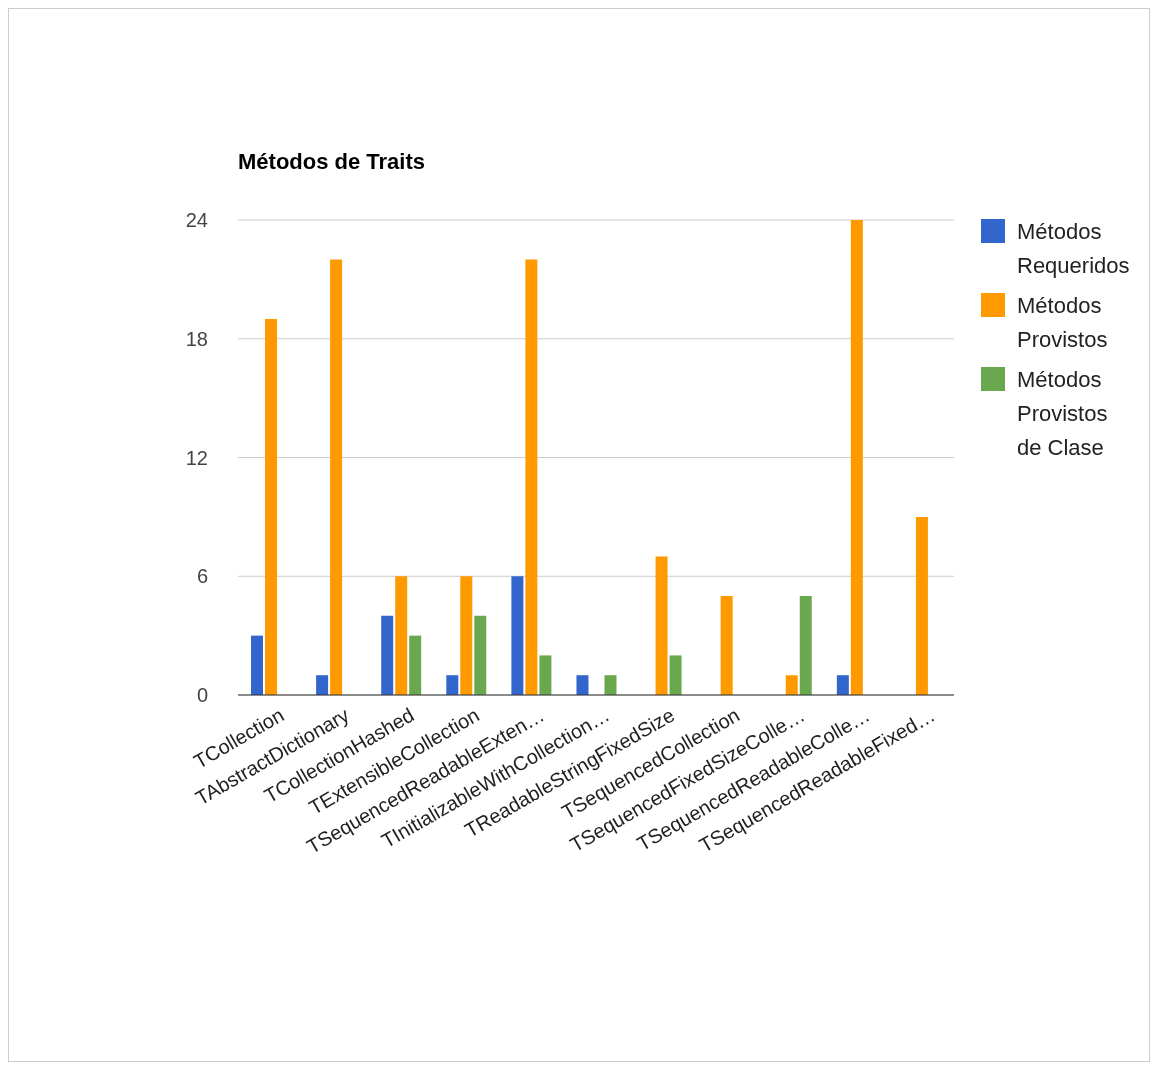 This screenshot has height=1070, width=1158. Describe the element at coordinates (202, 576) in the screenshot. I see `y-tick-label: 6` at that location.